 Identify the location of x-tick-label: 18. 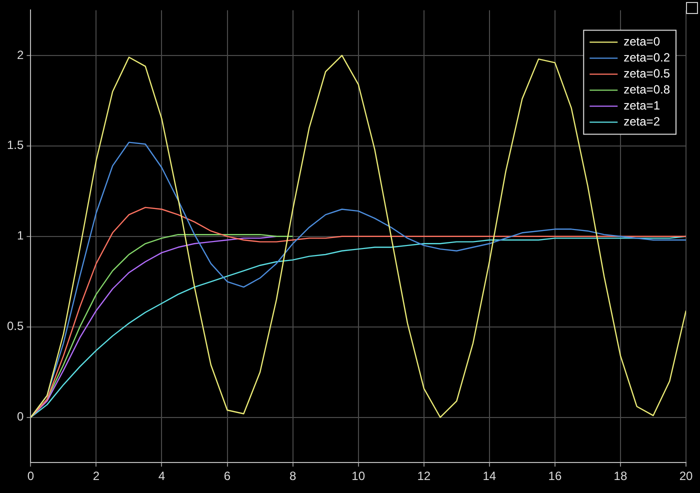
(621, 476).